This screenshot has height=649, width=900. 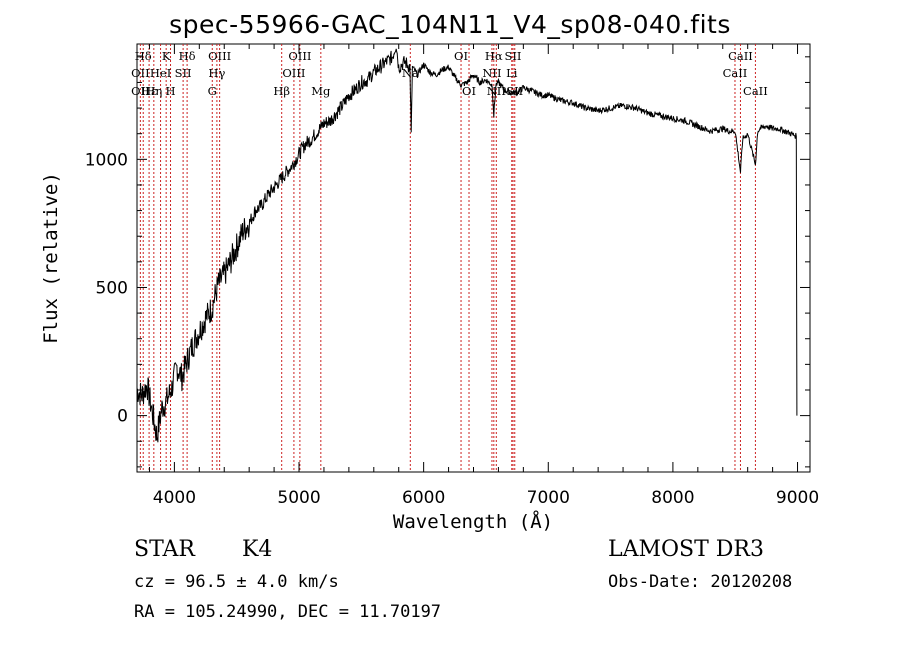 What do you see at coordinates (450, 24) in the screenshot?
I see `chart-title: spec-55966-GAC_104N11_V4_sp08-040.fits` at bounding box center [450, 24].